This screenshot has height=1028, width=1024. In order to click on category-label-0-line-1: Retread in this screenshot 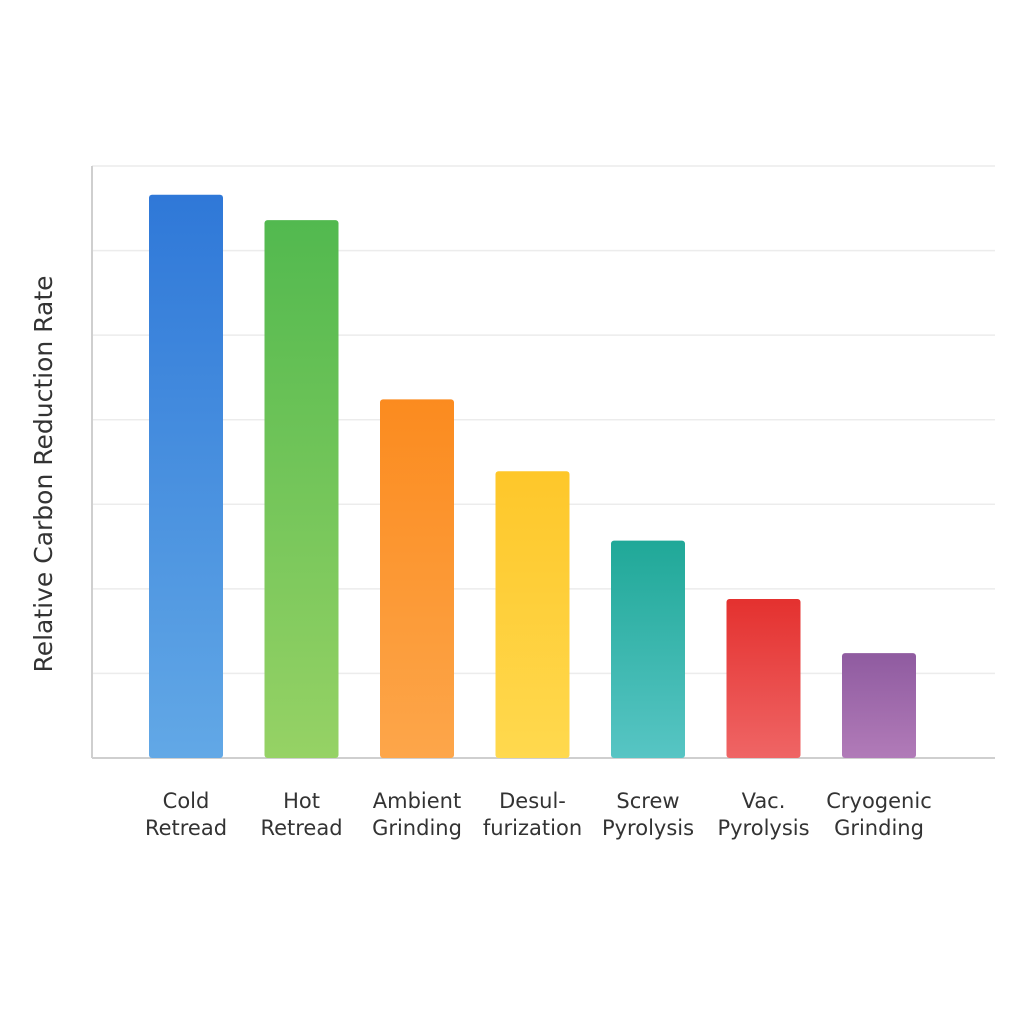, I will do `click(186, 828)`.